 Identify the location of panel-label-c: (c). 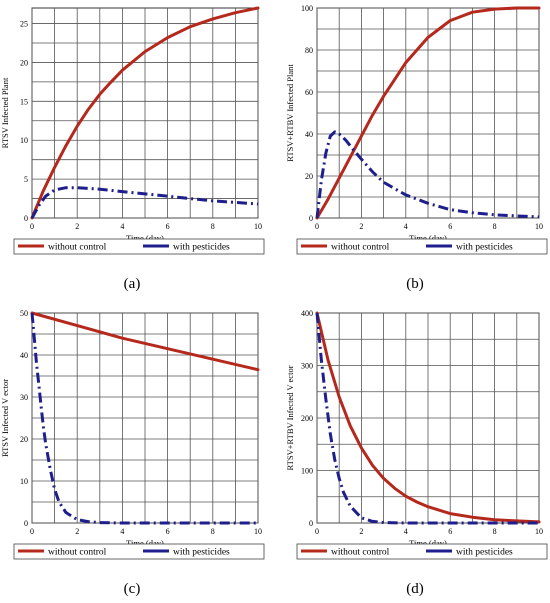
(132, 589).